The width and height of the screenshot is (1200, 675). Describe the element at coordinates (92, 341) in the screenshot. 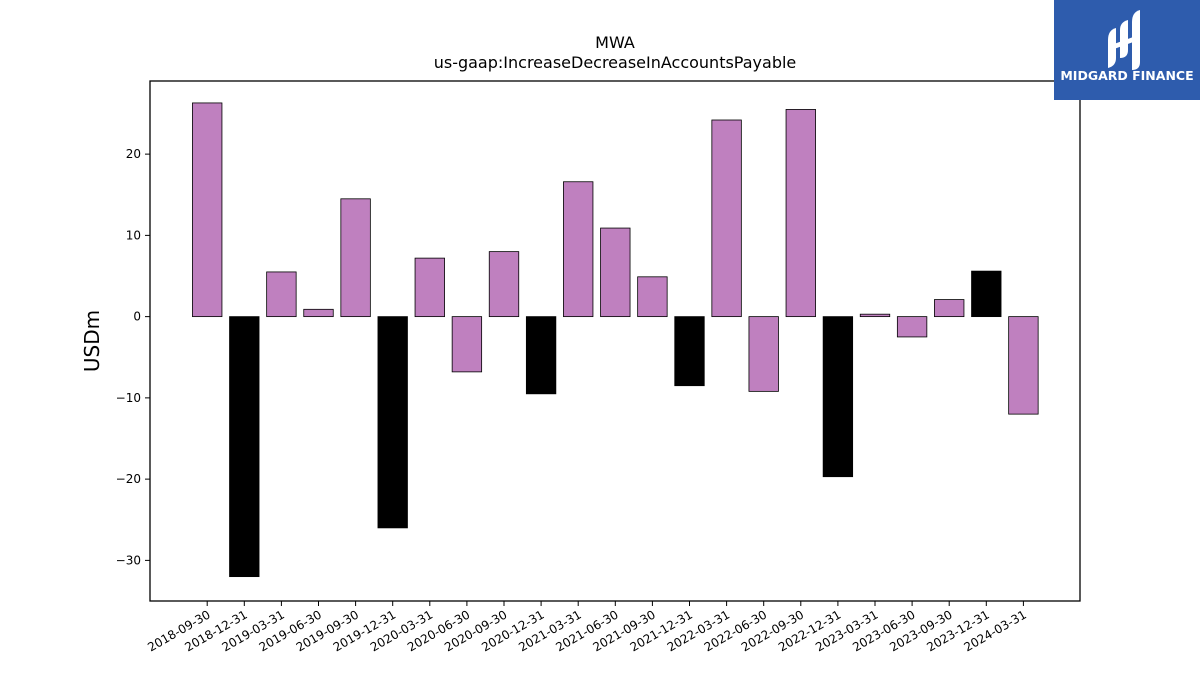

I see `y-axis-label: USDm` at that location.